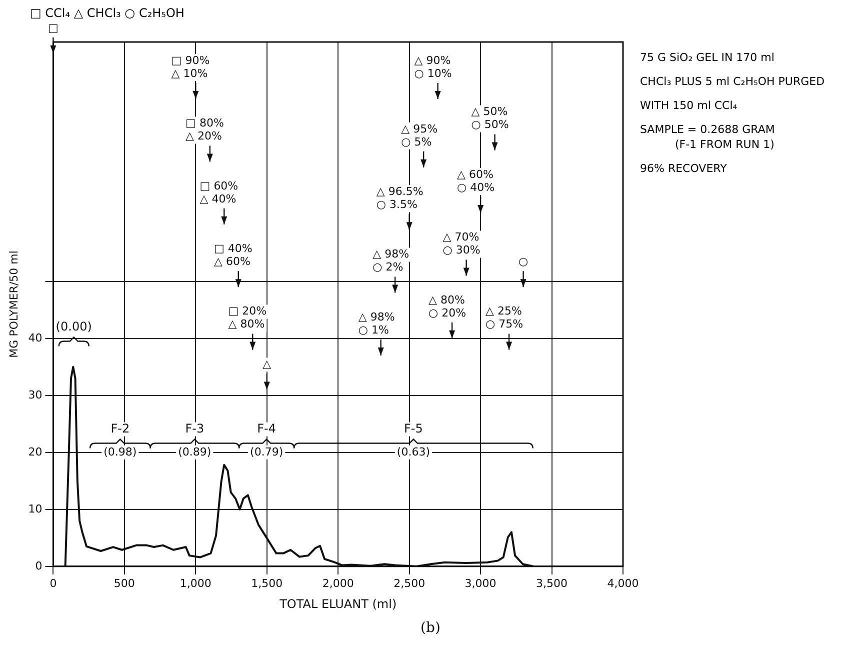 The height and width of the screenshot is (654, 861). What do you see at coordinates (233, 255) in the screenshot?
I see `annotation: □ 40% △ 60%` at bounding box center [233, 255].